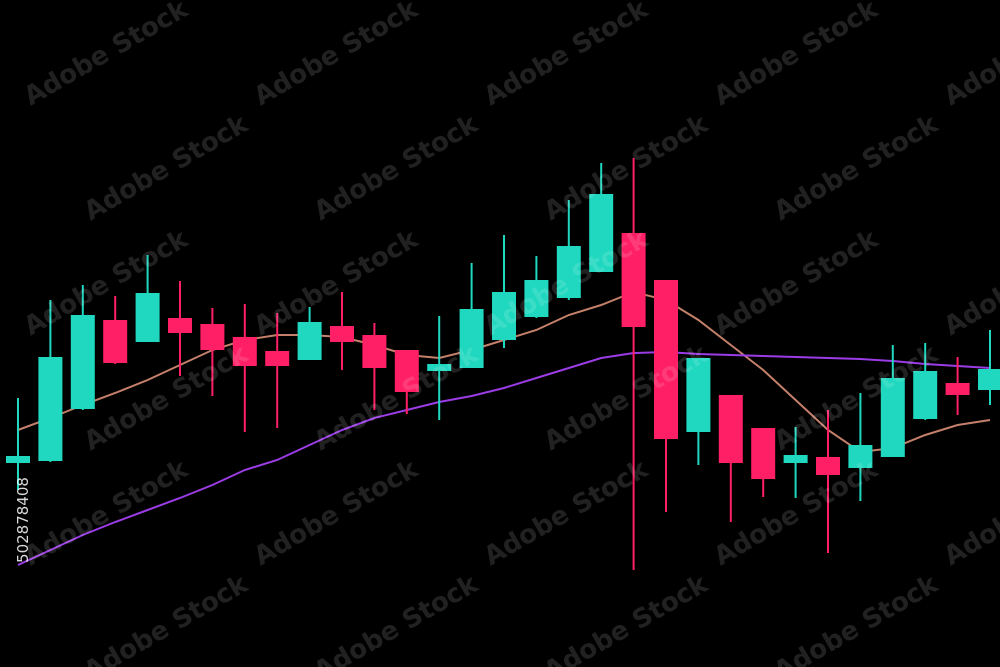 This screenshot has width=1000, height=667. What do you see at coordinates (23, 520) in the screenshot?
I see `watermark-id: 502878408` at bounding box center [23, 520].